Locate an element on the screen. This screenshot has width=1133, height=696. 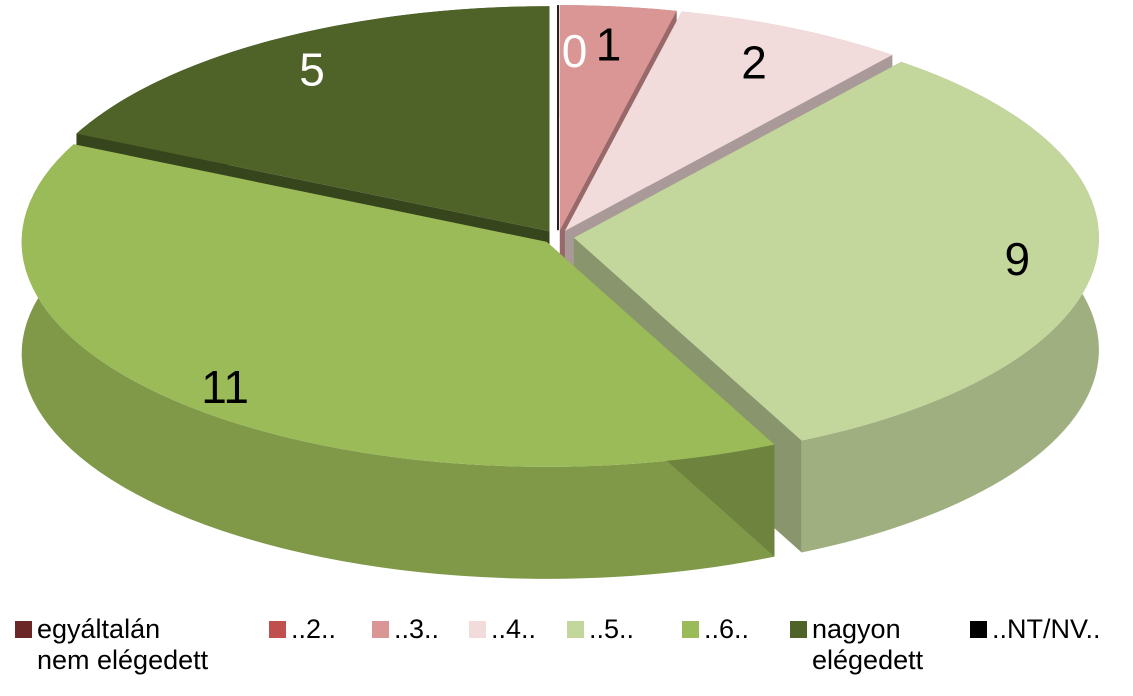
legend-label: nagyon elégedett is located at coordinates (868, 644).